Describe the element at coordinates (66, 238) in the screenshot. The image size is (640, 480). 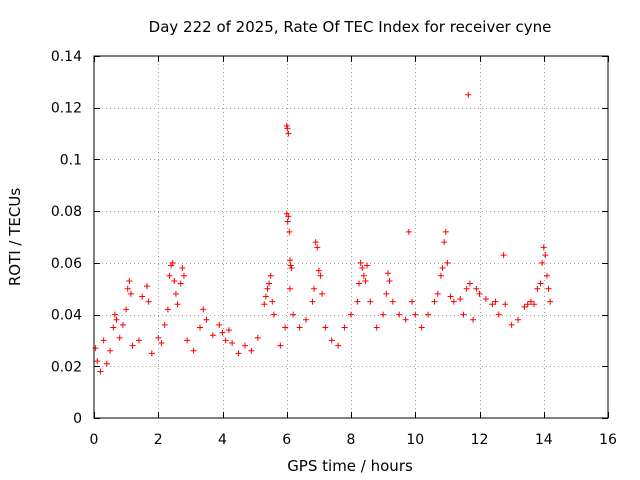
I see `y-tick-labels: 0 0.02 0.04 0.06 0.08 0.1 0.12 0.14` at that location.